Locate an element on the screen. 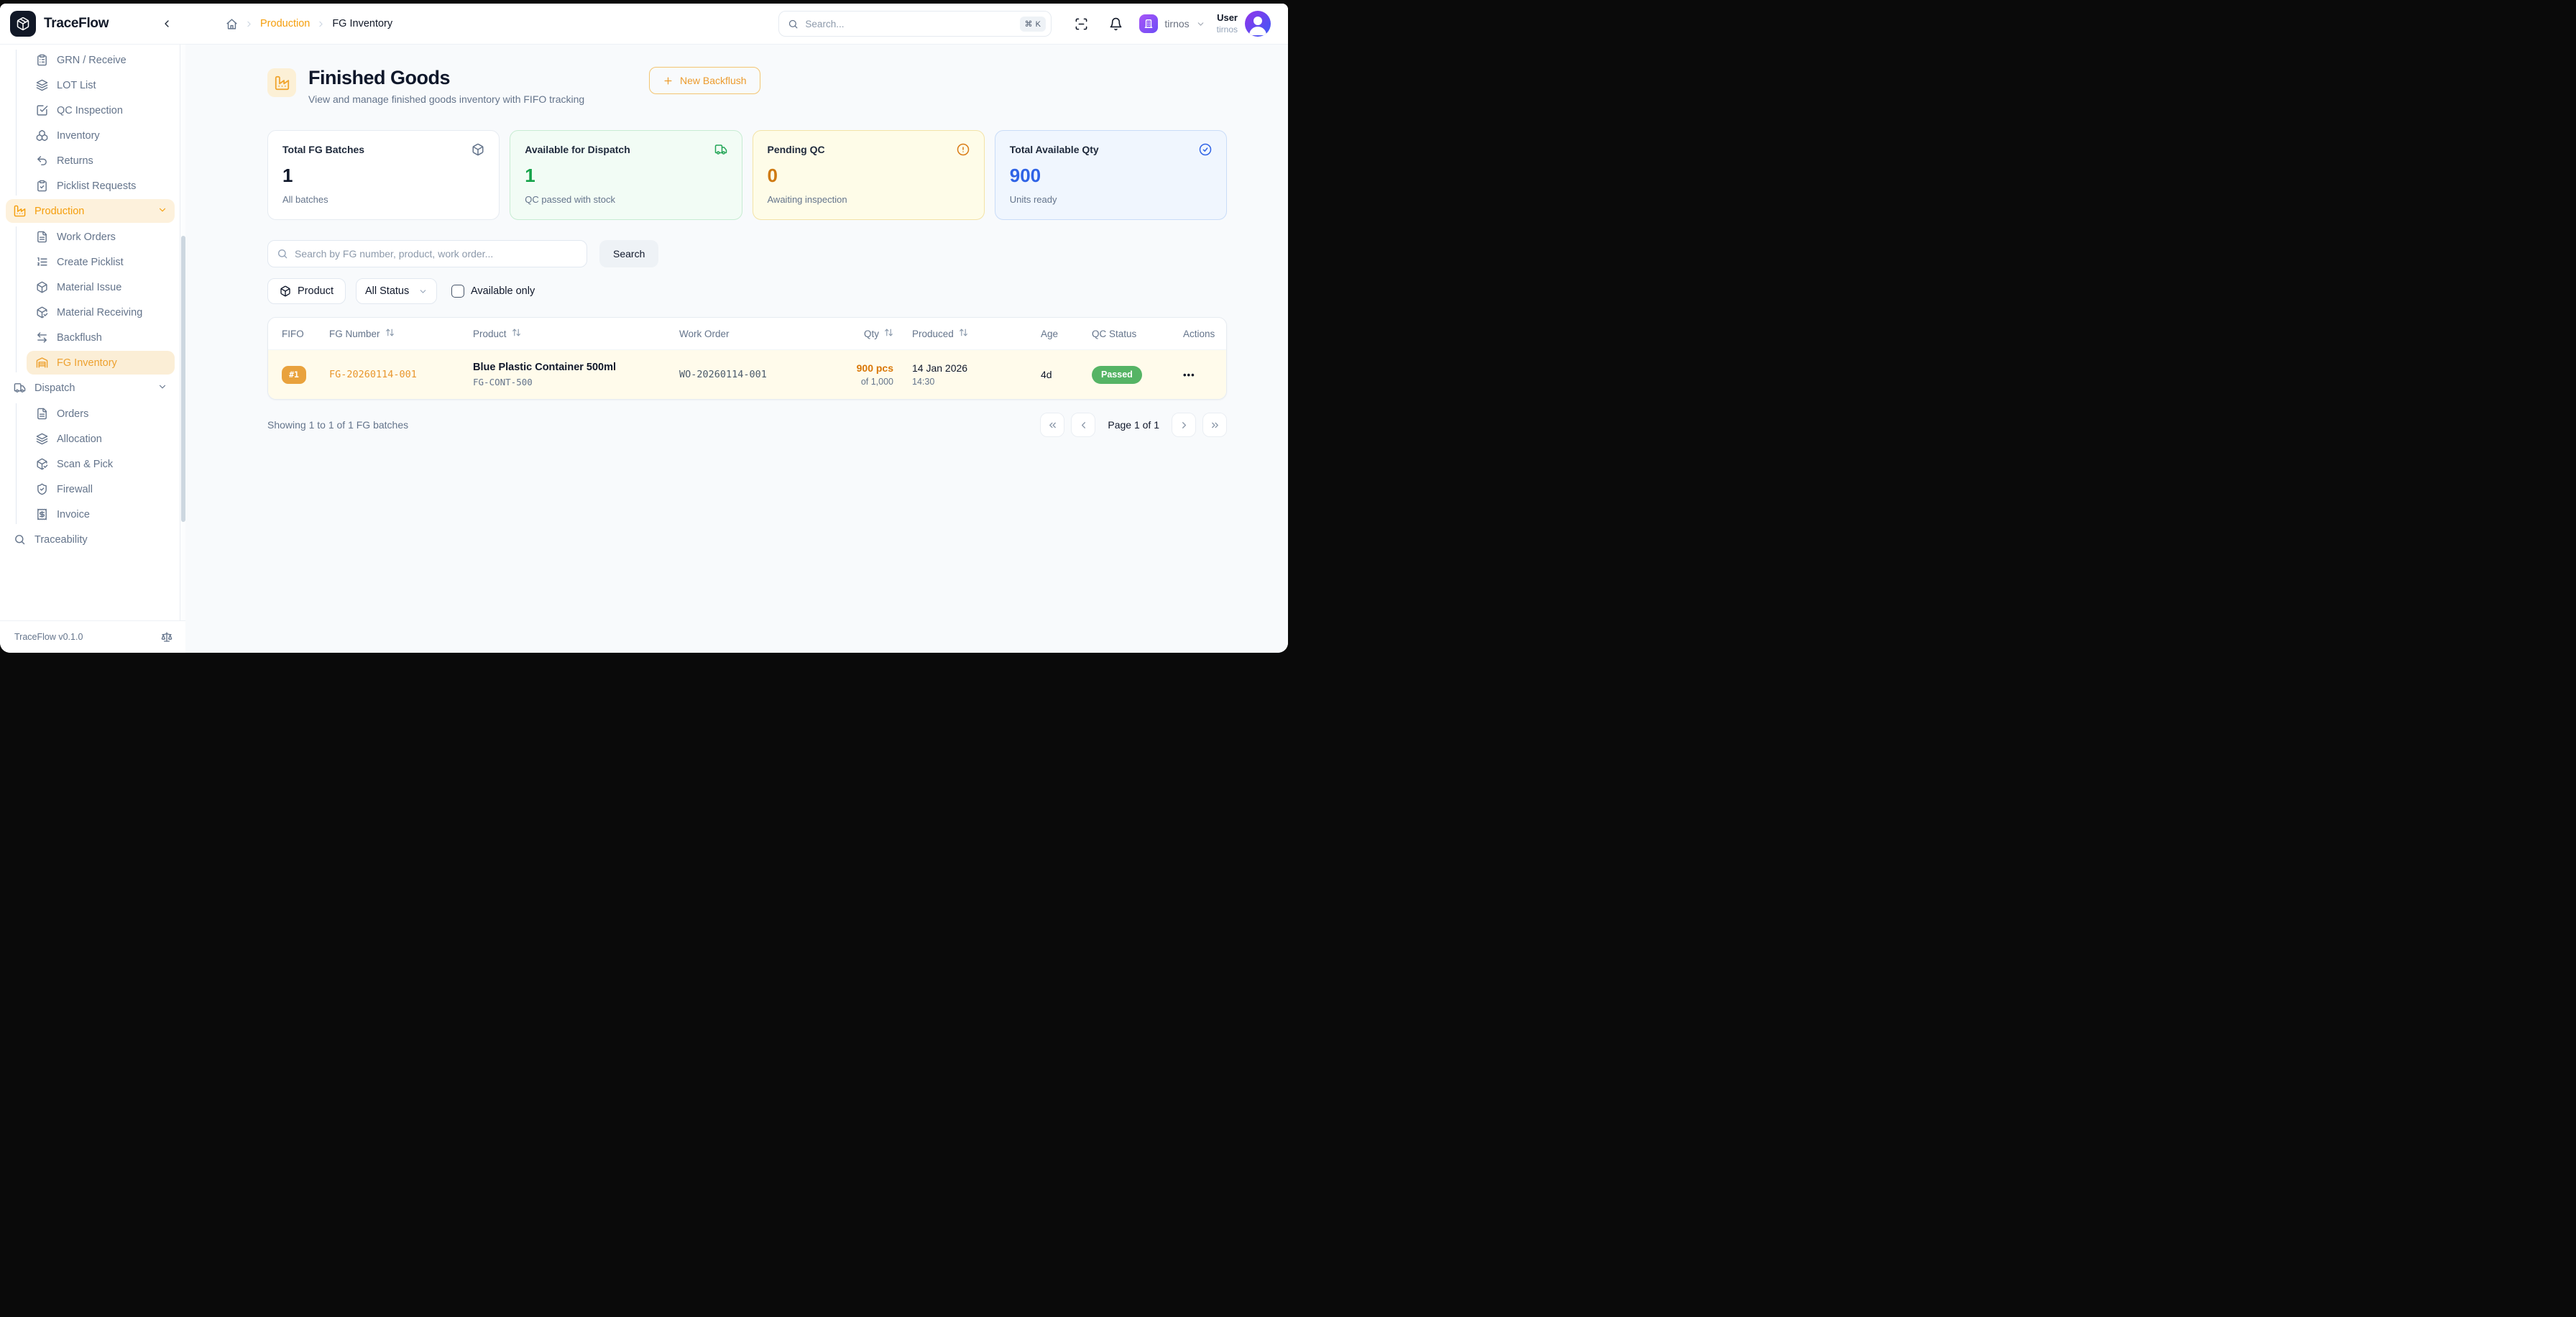  col-header-fg-number: FG Number is located at coordinates (401, 333).